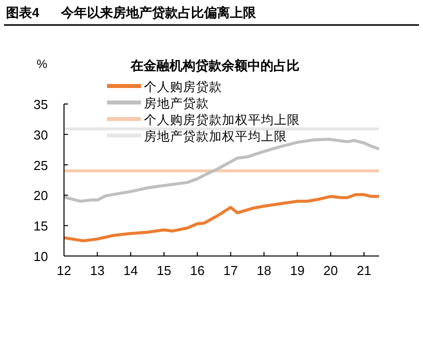 The height and width of the screenshot is (339, 423). I want to click on x-tick-label: 21, so click(364, 270).